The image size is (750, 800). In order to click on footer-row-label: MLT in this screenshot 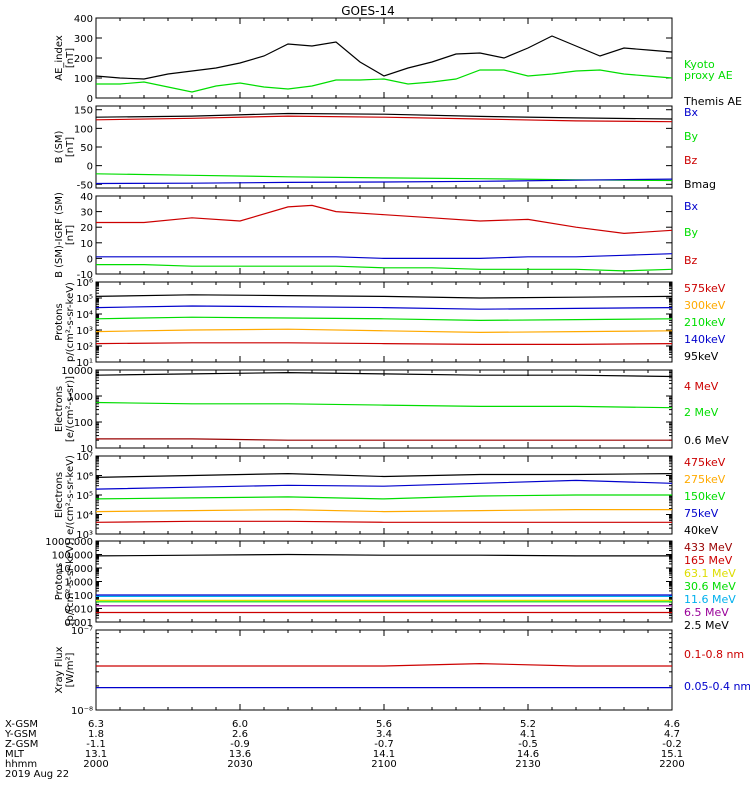, I will do `click(15, 754)`.